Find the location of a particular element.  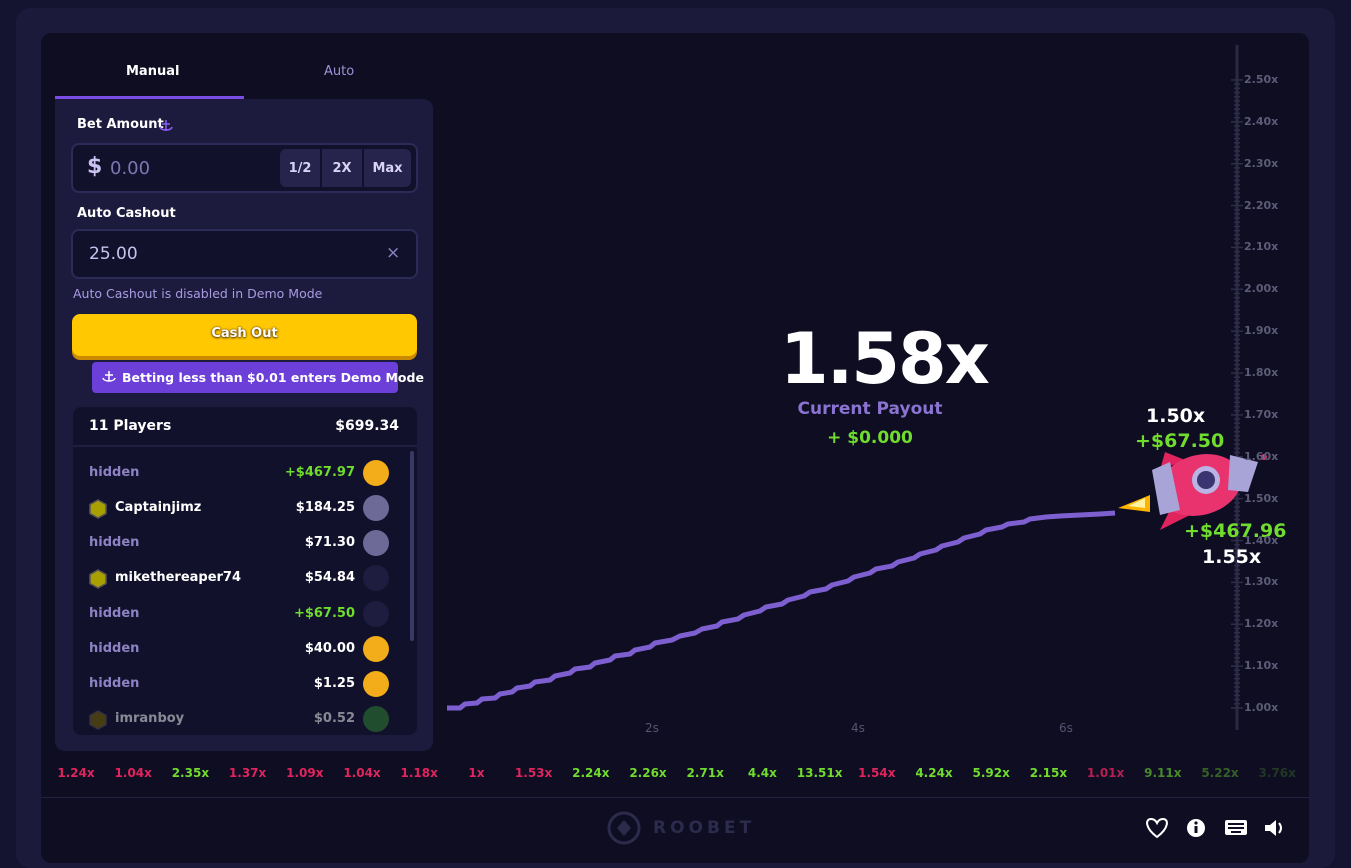

cash-out-button: Cash Out is located at coordinates (244, 335).